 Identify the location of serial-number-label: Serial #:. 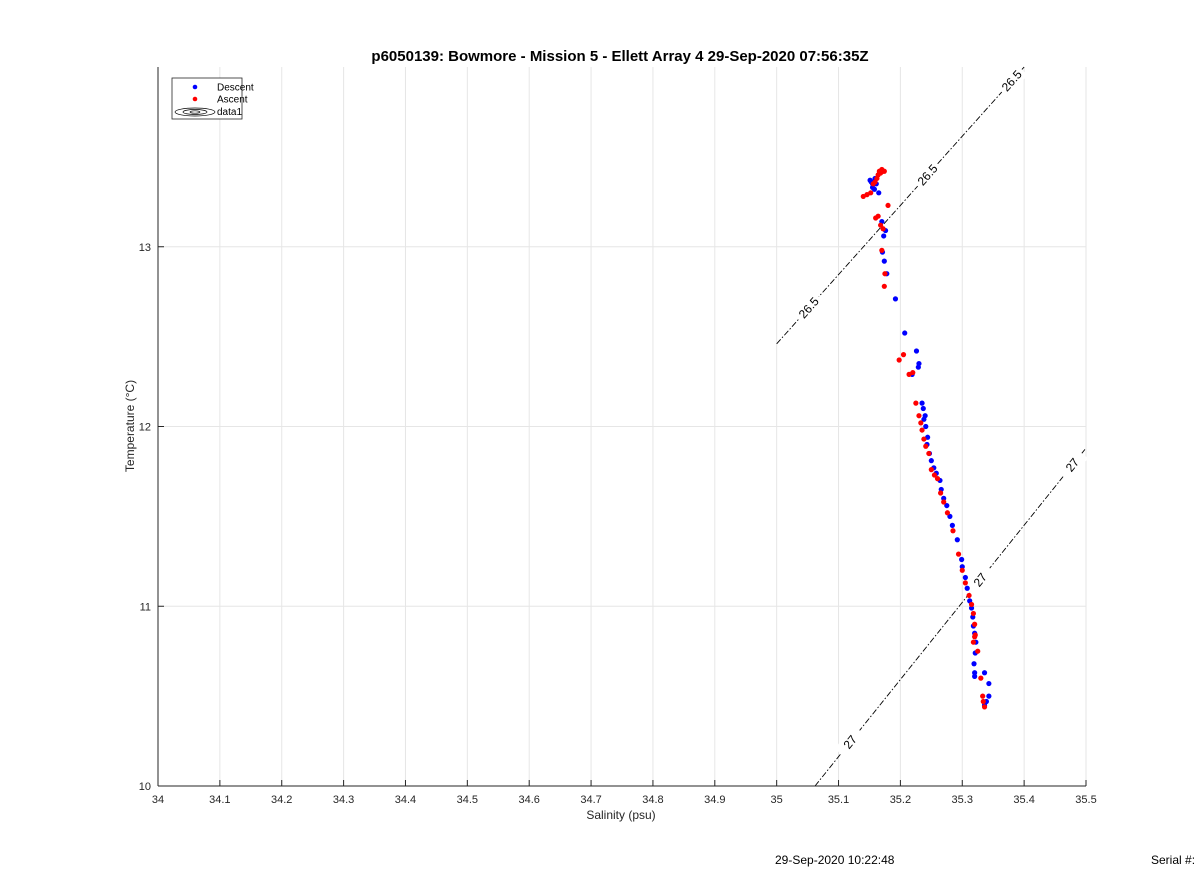
(1173, 860).